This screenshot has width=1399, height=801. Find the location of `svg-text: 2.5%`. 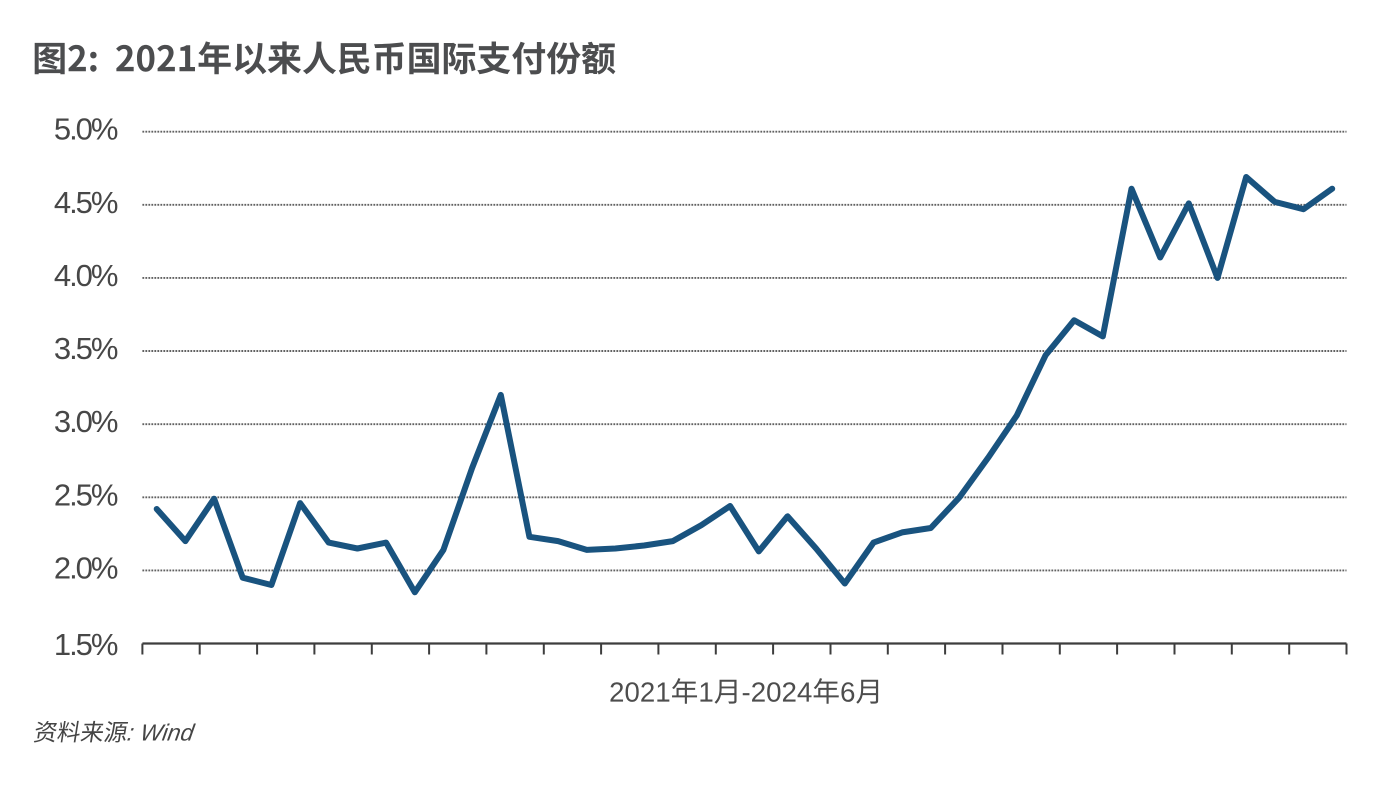

svg-text: 2.5% is located at coordinates (86, 494).